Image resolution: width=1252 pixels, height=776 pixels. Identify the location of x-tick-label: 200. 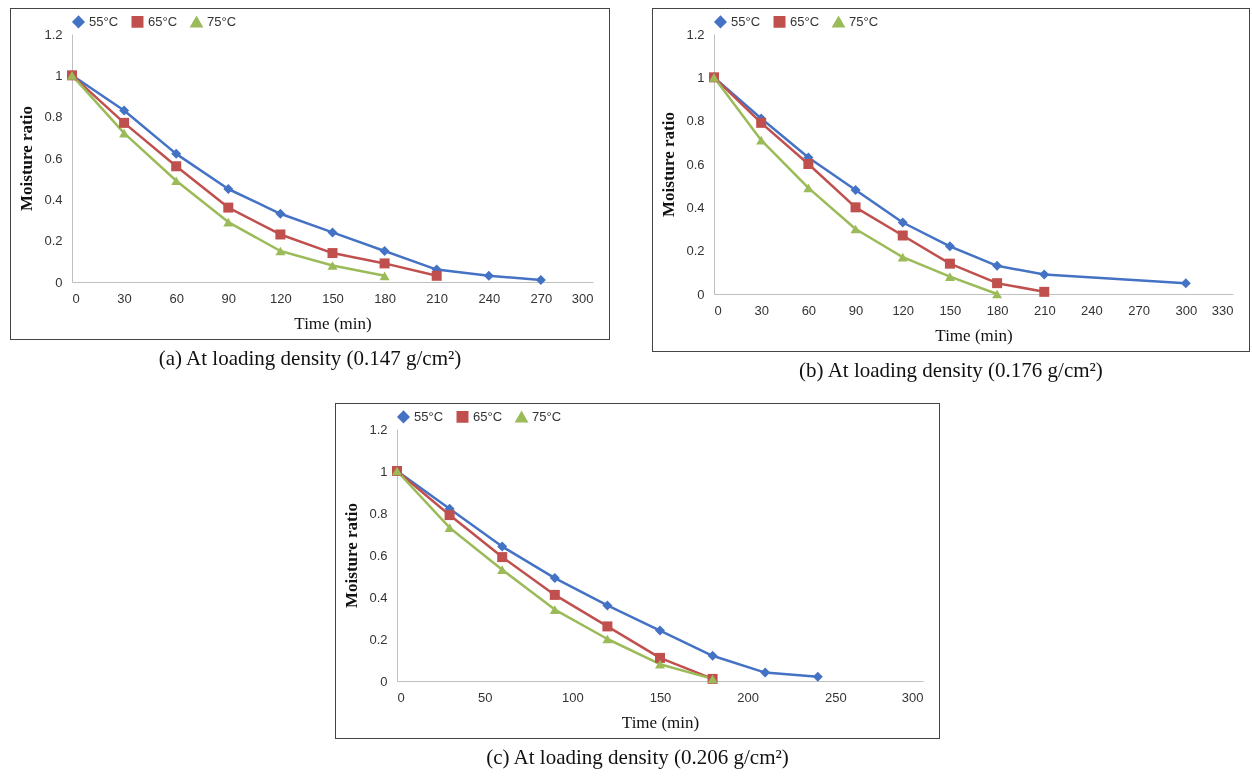
(748, 697).